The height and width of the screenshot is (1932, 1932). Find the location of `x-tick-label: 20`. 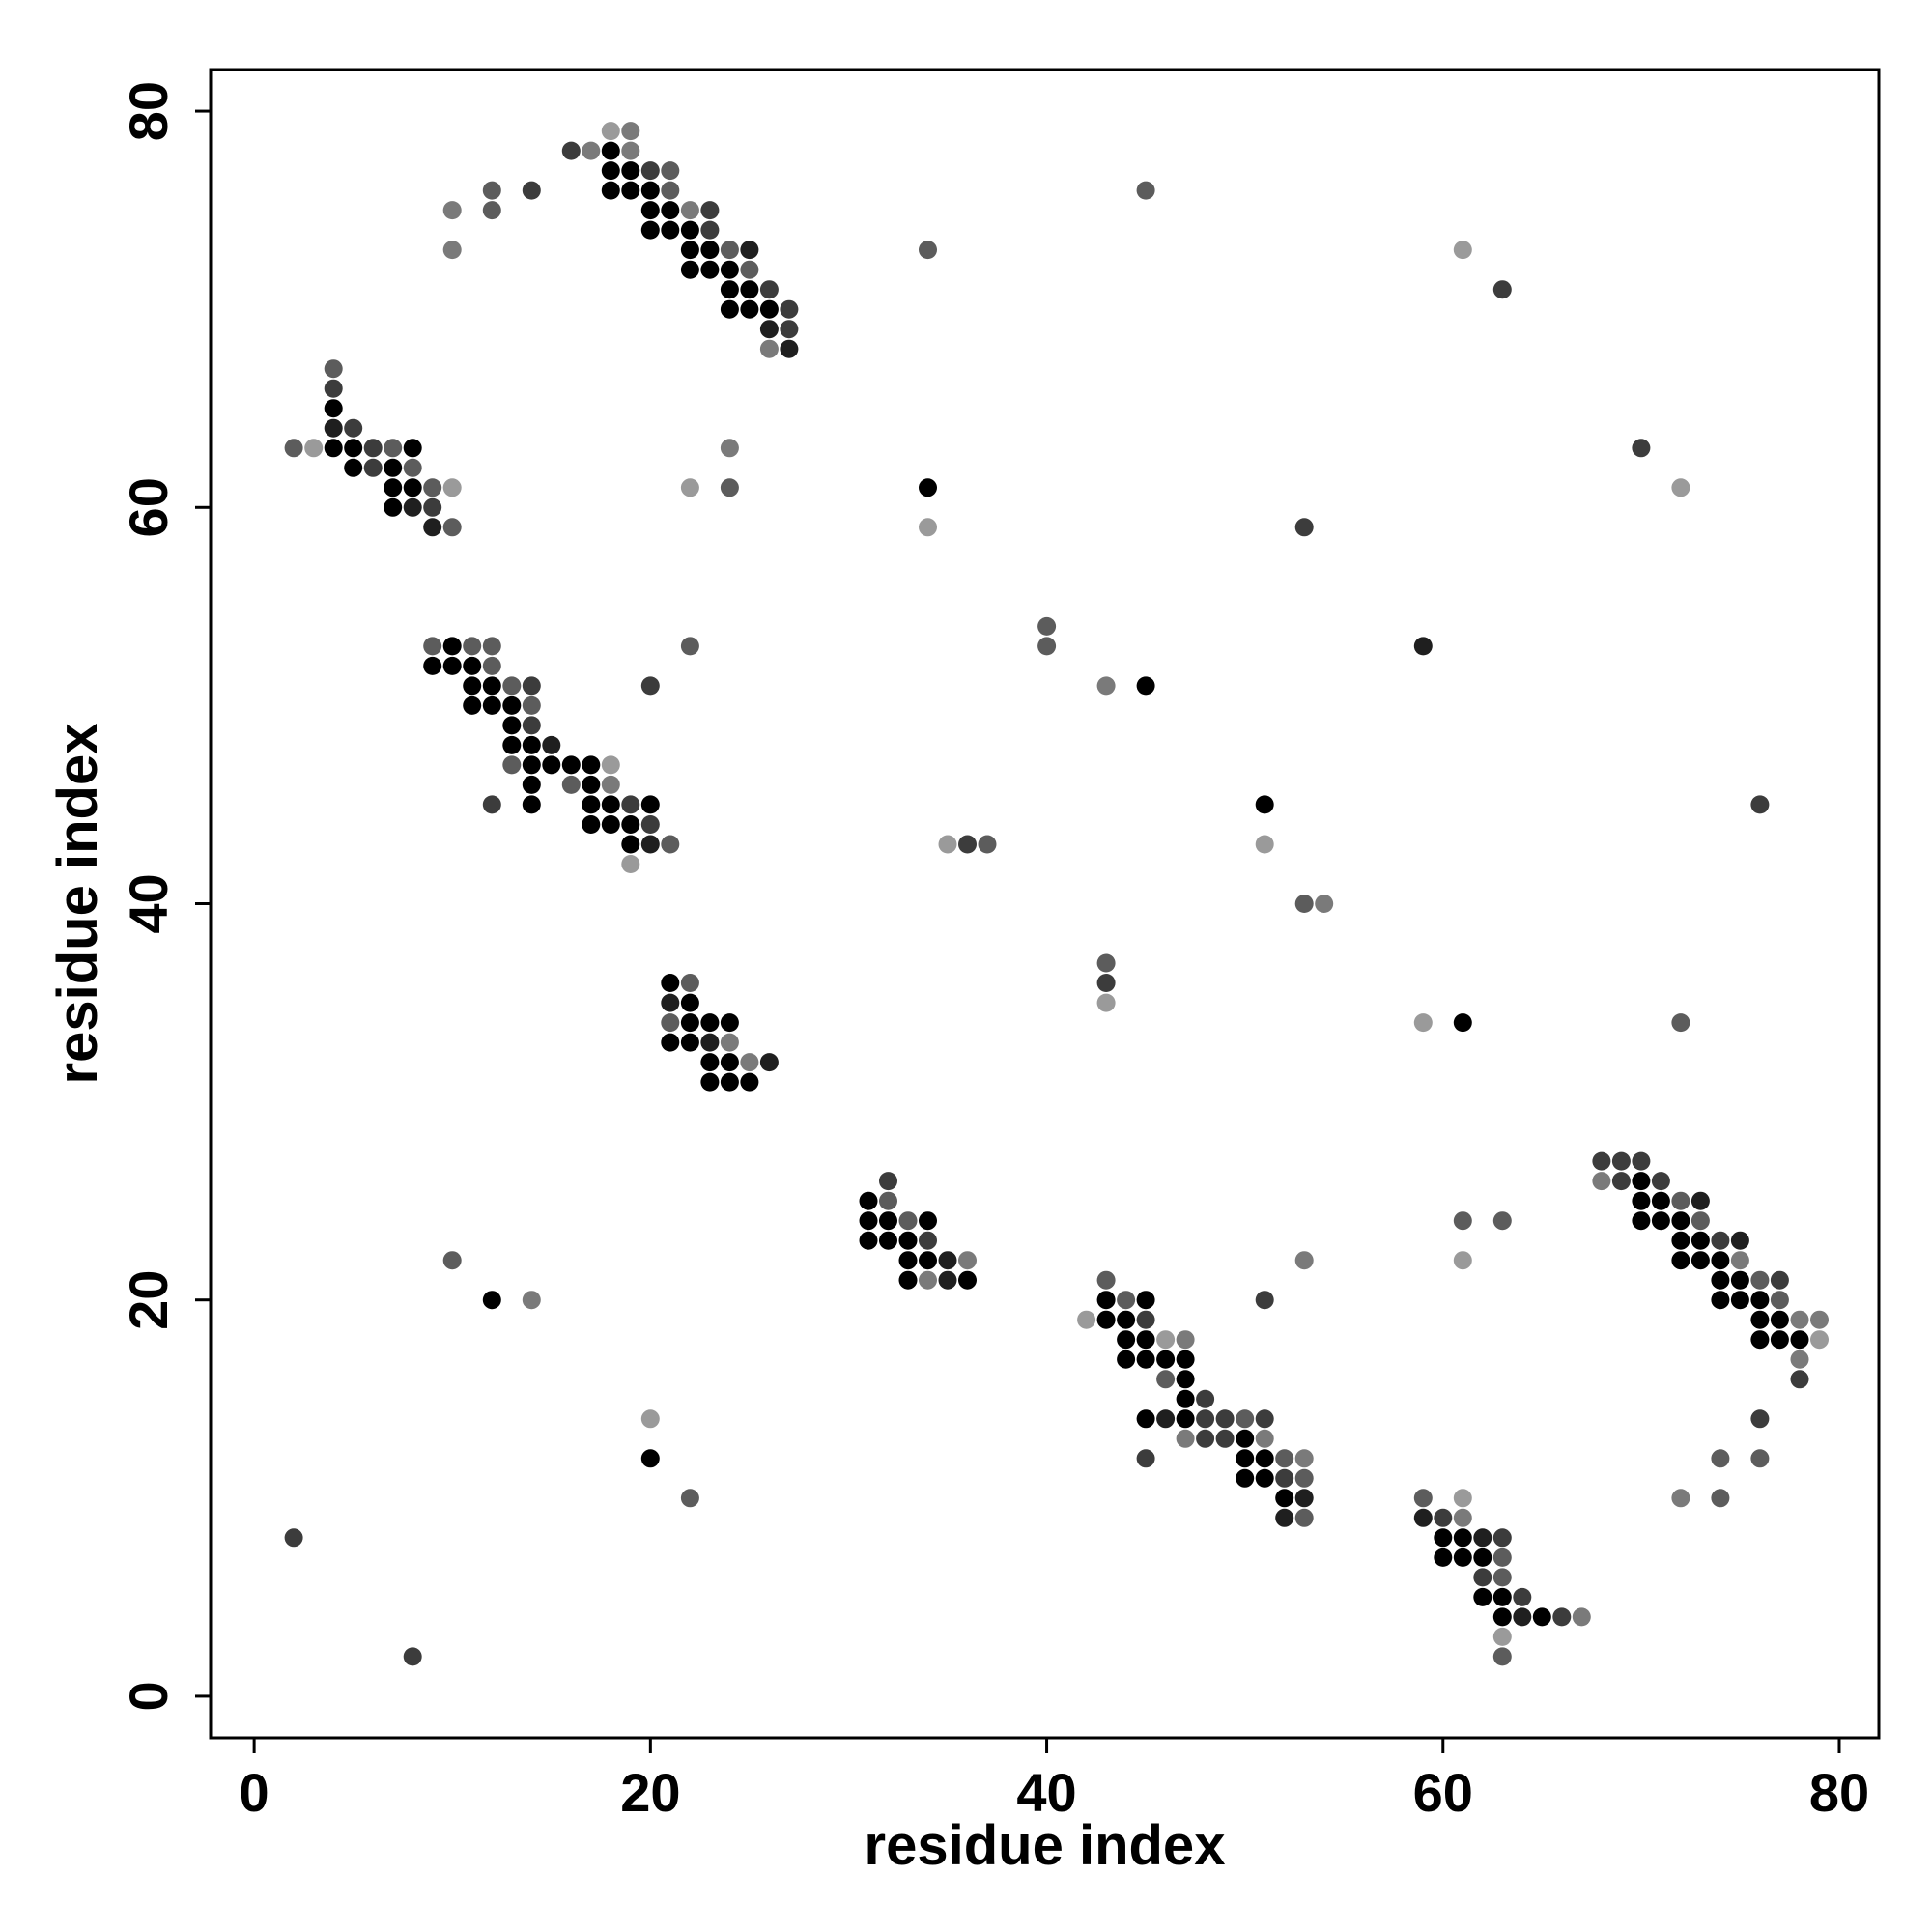

x-tick-label: 20 is located at coordinates (650, 1792).